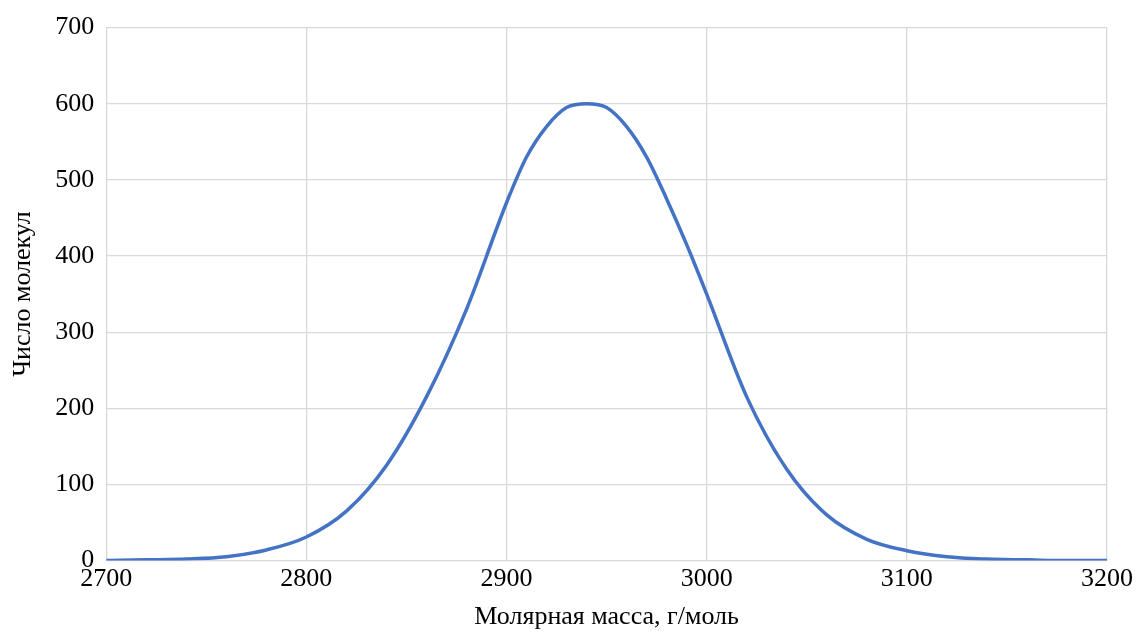  I want to click on x-tick-label: 3000, so click(706, 578).